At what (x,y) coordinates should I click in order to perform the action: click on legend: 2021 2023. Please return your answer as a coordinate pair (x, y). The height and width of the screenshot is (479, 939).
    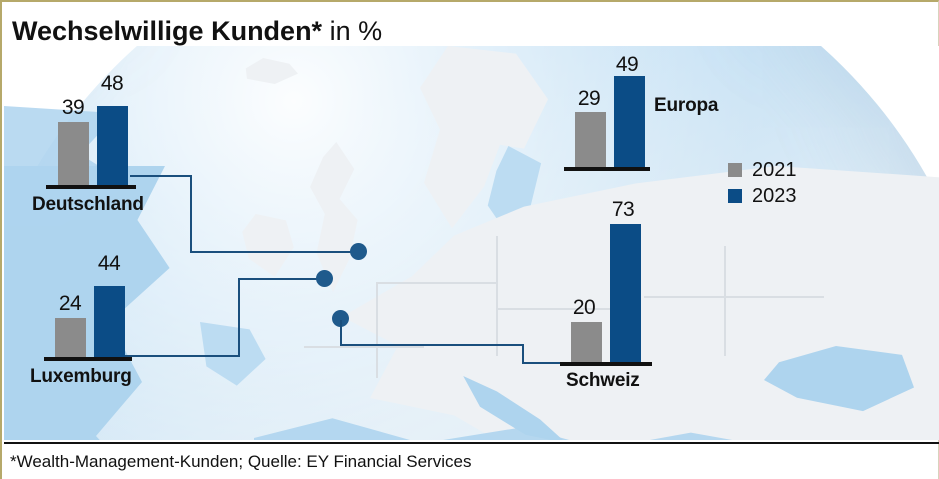
    Looking at the image, I should click on (762, 183).